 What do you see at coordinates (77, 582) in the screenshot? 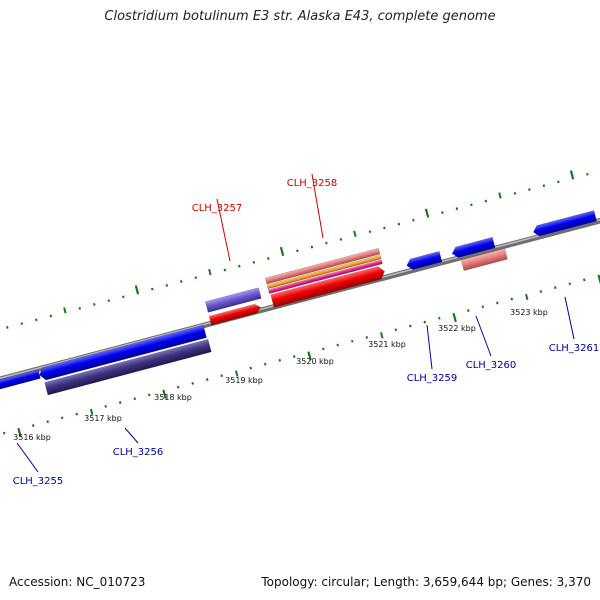
I see `accession-text: Accession: NC_010723` at bounding box center [77, 582].